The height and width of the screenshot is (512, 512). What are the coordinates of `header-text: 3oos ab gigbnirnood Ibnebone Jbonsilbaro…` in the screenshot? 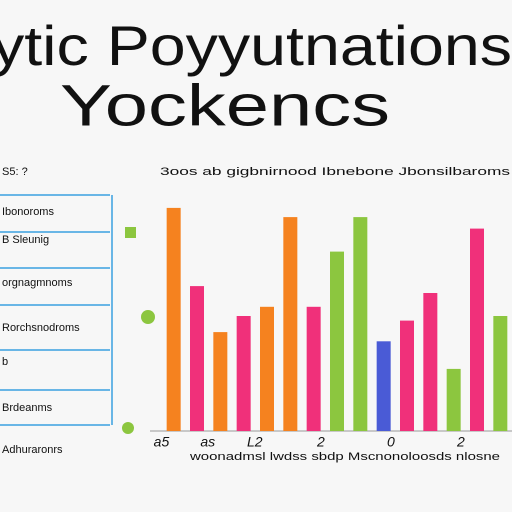 It's located at (335, 172).